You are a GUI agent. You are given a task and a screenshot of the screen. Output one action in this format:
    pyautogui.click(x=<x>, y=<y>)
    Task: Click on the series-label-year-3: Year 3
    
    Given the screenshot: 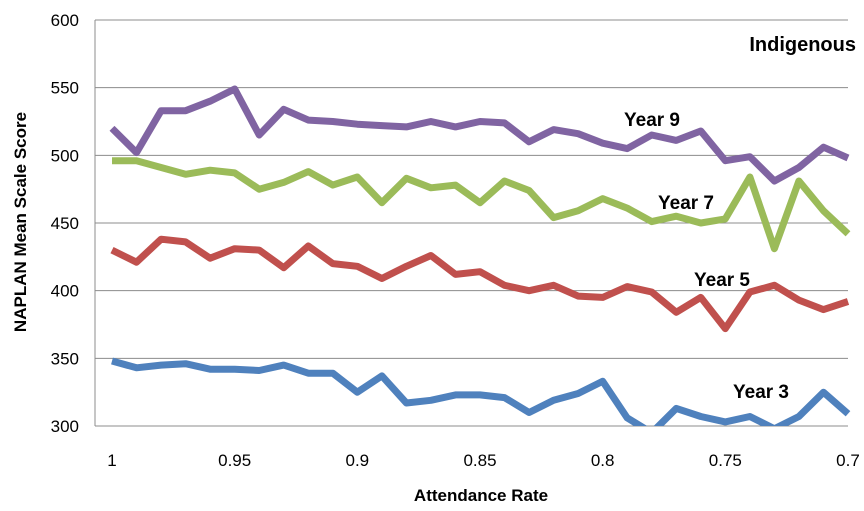 What is the action you would take?
    pyautogui.click(x=761, y=392)
    